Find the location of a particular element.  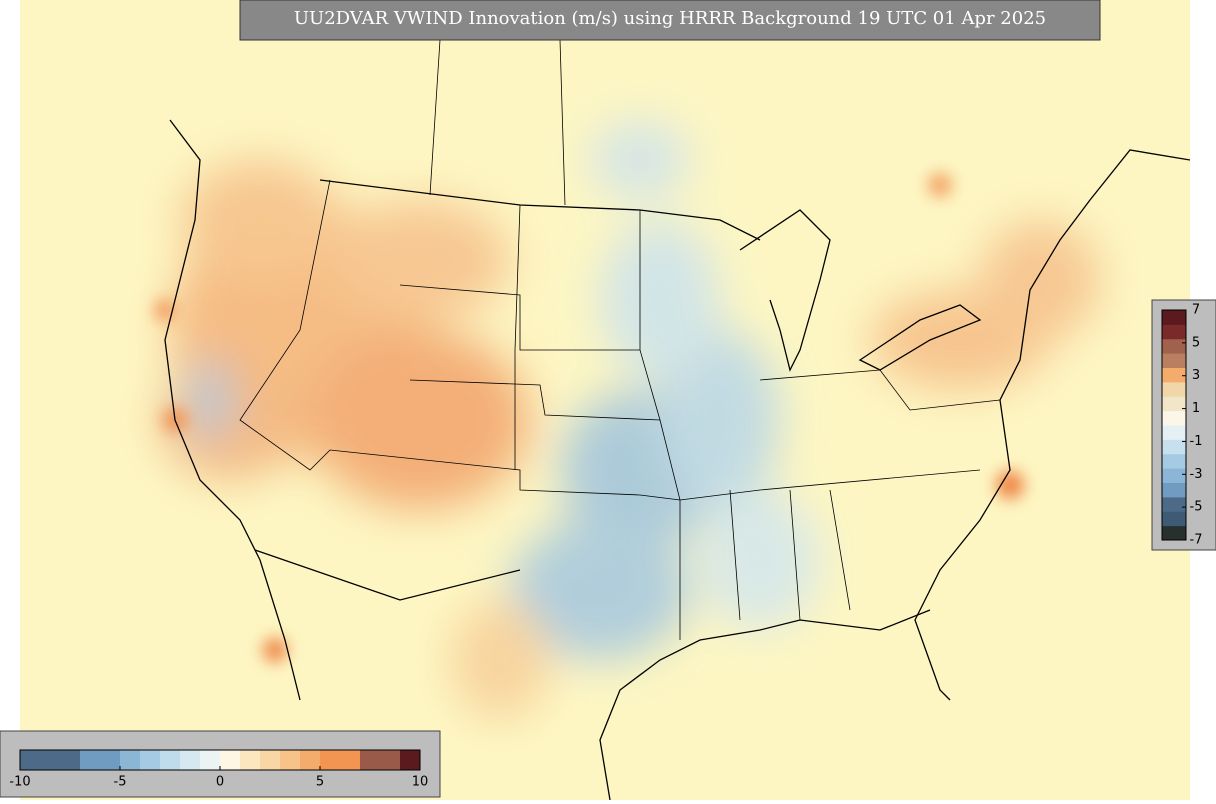

colorbar-tick-label: -7 is located at coordinates (1196, 540).